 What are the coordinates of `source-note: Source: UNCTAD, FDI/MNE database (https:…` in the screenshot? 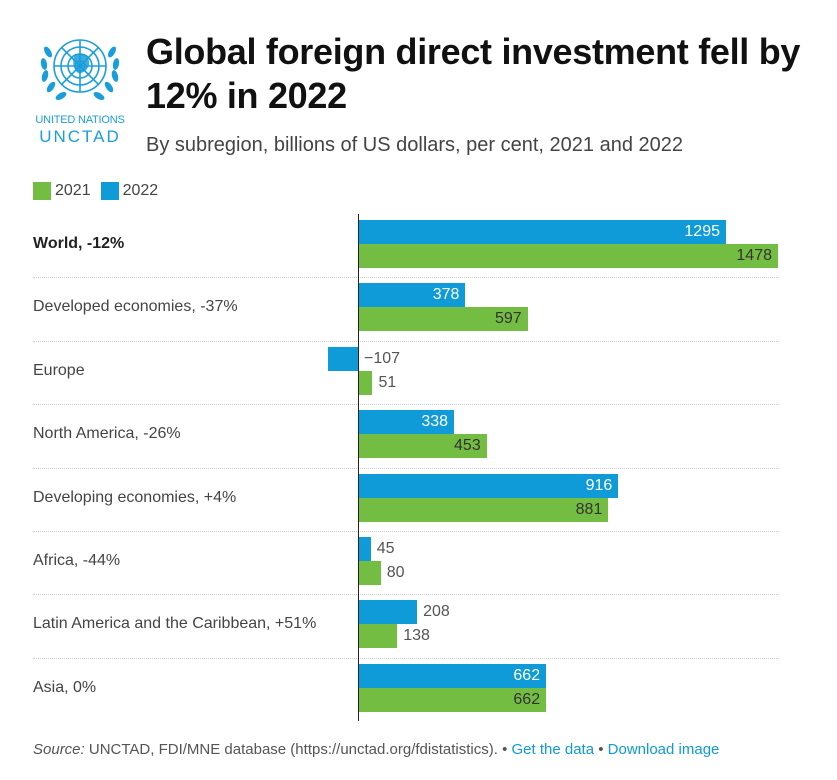 It's located at (376, 749).